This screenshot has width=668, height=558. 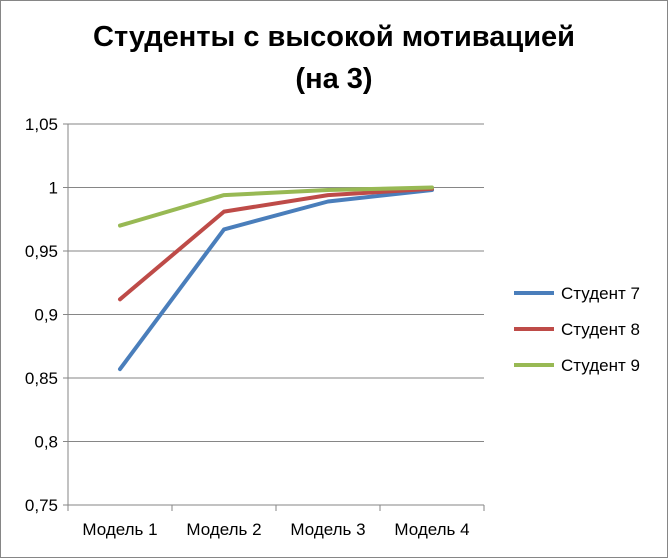 I want to click on legend-label-3: Студент 9, so click(x=600, y=365).